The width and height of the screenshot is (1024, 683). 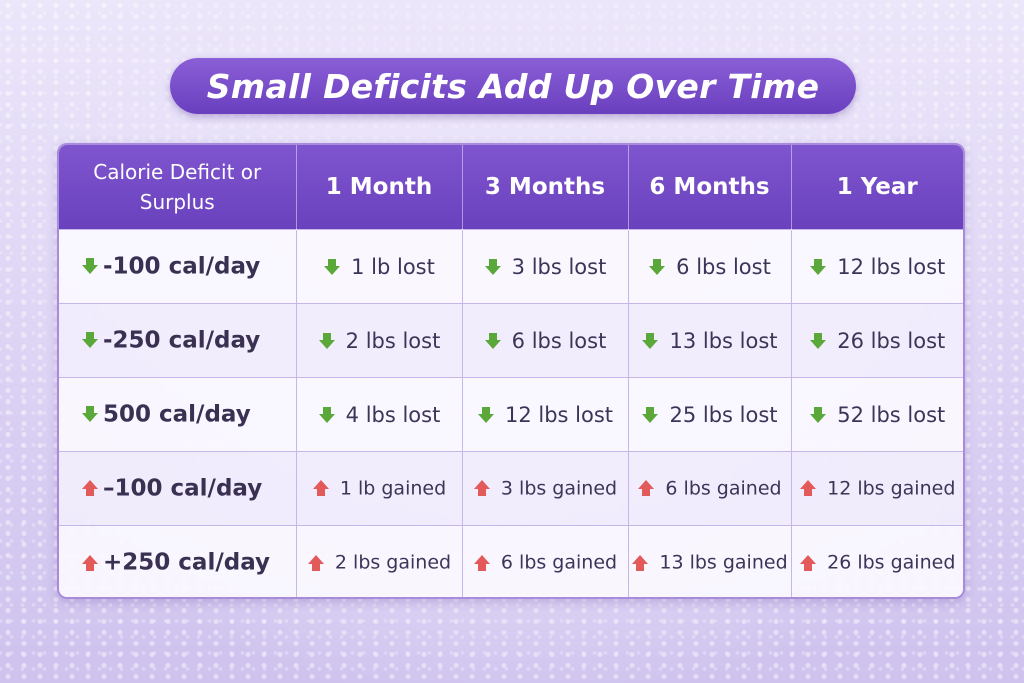 I want to click on table-cell: 4 lbs lost, so click(x=379, y=413).